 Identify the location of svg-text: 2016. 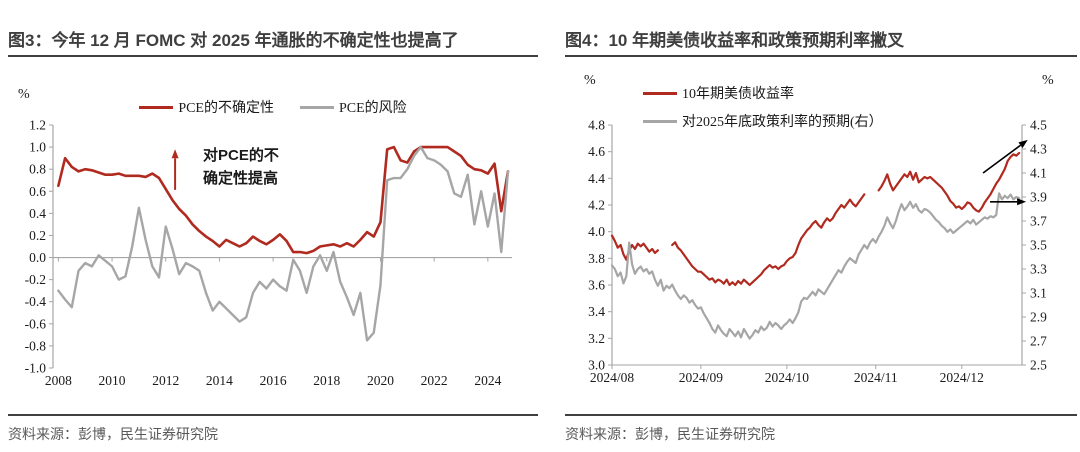
(273, 380).